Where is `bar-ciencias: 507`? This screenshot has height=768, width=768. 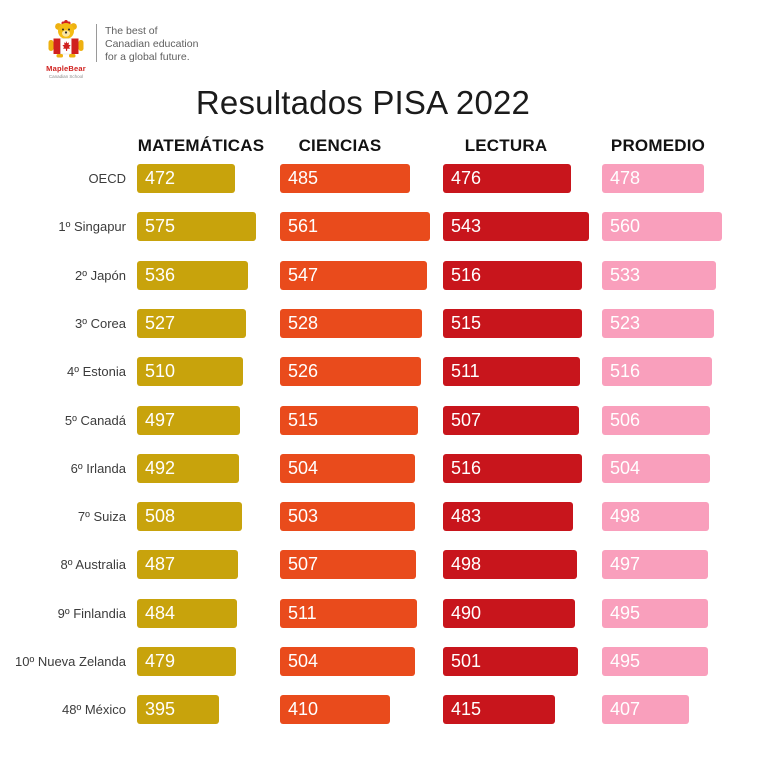
bar-ciencias: 507 is located at coordinates (348, 564).